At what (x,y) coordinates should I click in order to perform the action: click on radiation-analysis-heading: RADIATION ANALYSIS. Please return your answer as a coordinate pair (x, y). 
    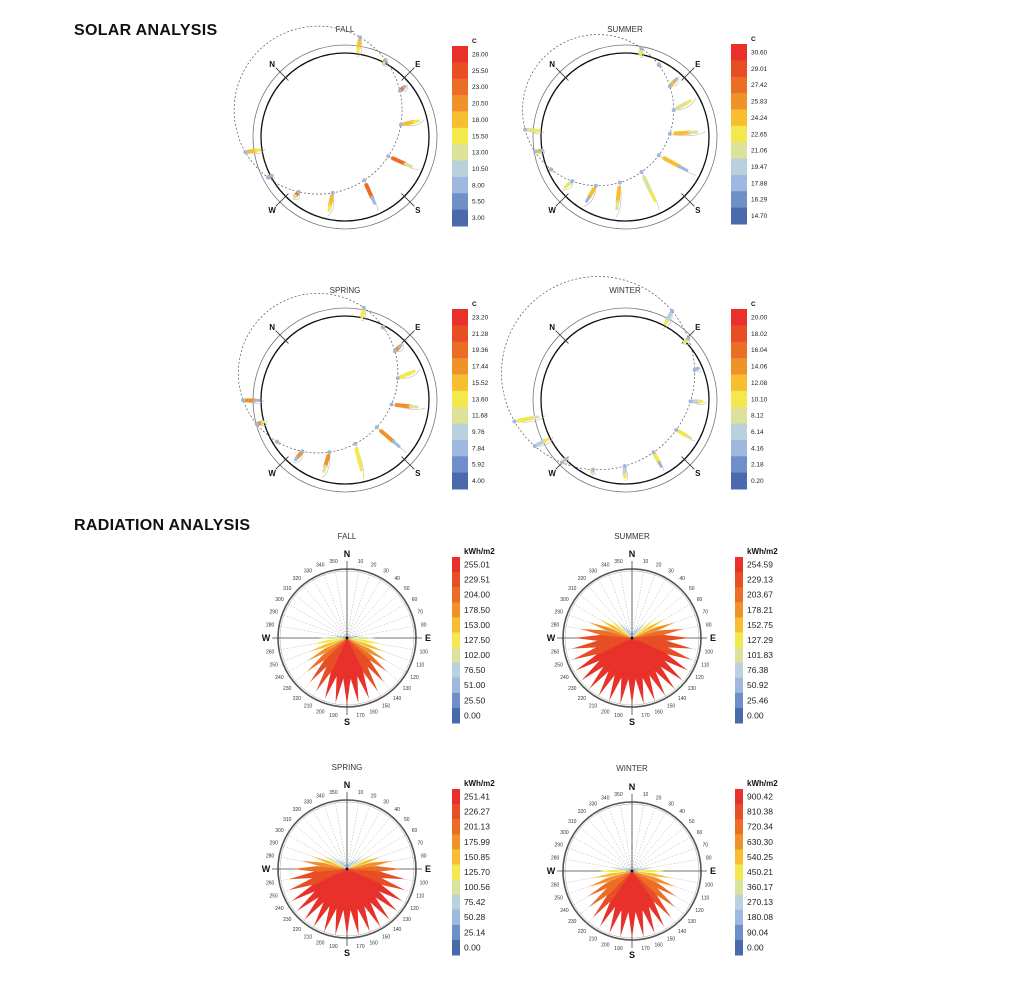
    Looking at the image, I should click on (162, 525).